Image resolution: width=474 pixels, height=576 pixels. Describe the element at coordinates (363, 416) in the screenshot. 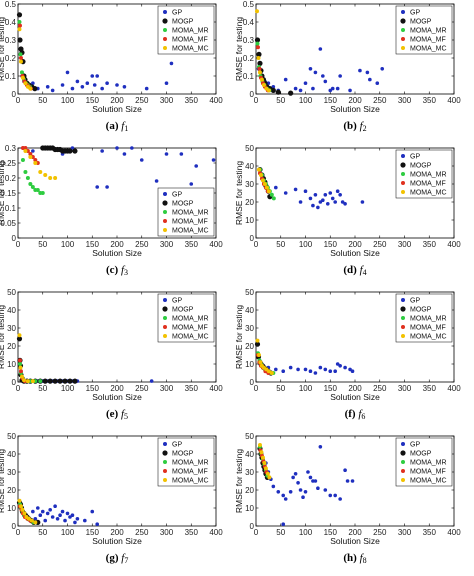

I see `caption-subscript: 6` at that location.